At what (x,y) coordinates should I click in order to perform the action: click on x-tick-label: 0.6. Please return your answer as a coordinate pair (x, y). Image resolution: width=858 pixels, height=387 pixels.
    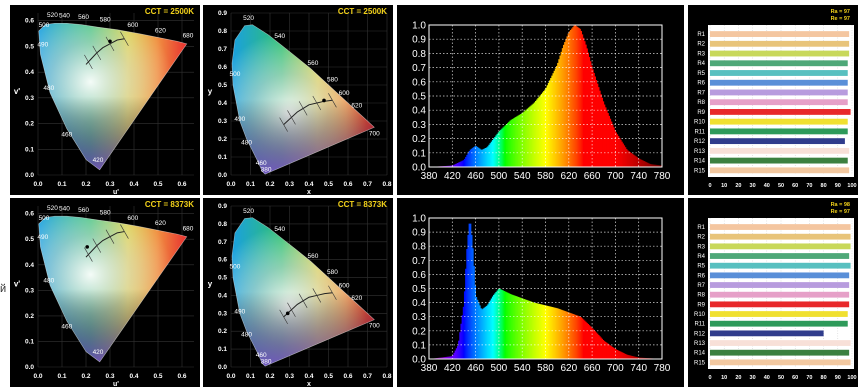
    Looking at the image, I should click on (181, 184).